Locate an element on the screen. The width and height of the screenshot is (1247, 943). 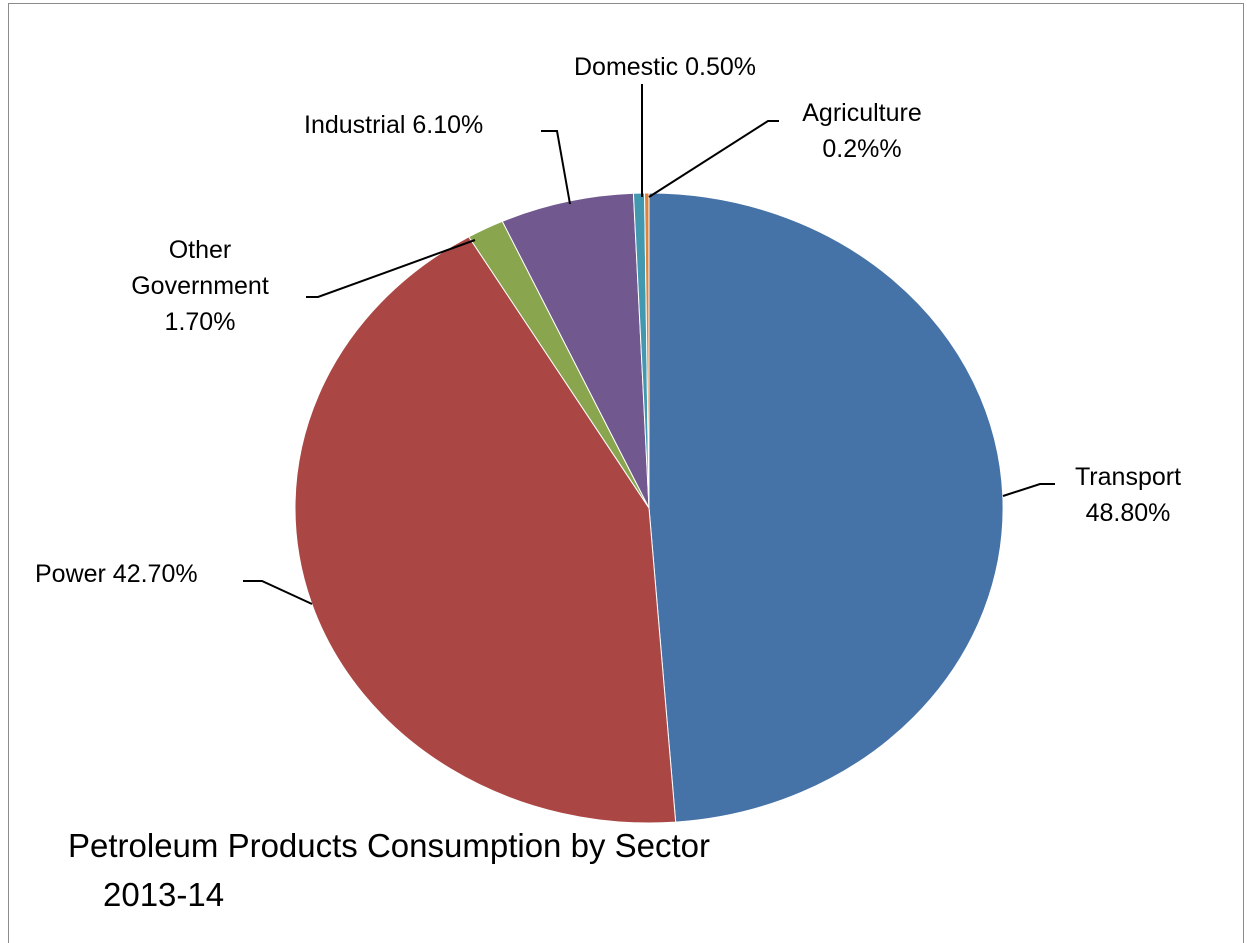
data-label-line: Domestic 0.50% is located at coordinates (665, 67).